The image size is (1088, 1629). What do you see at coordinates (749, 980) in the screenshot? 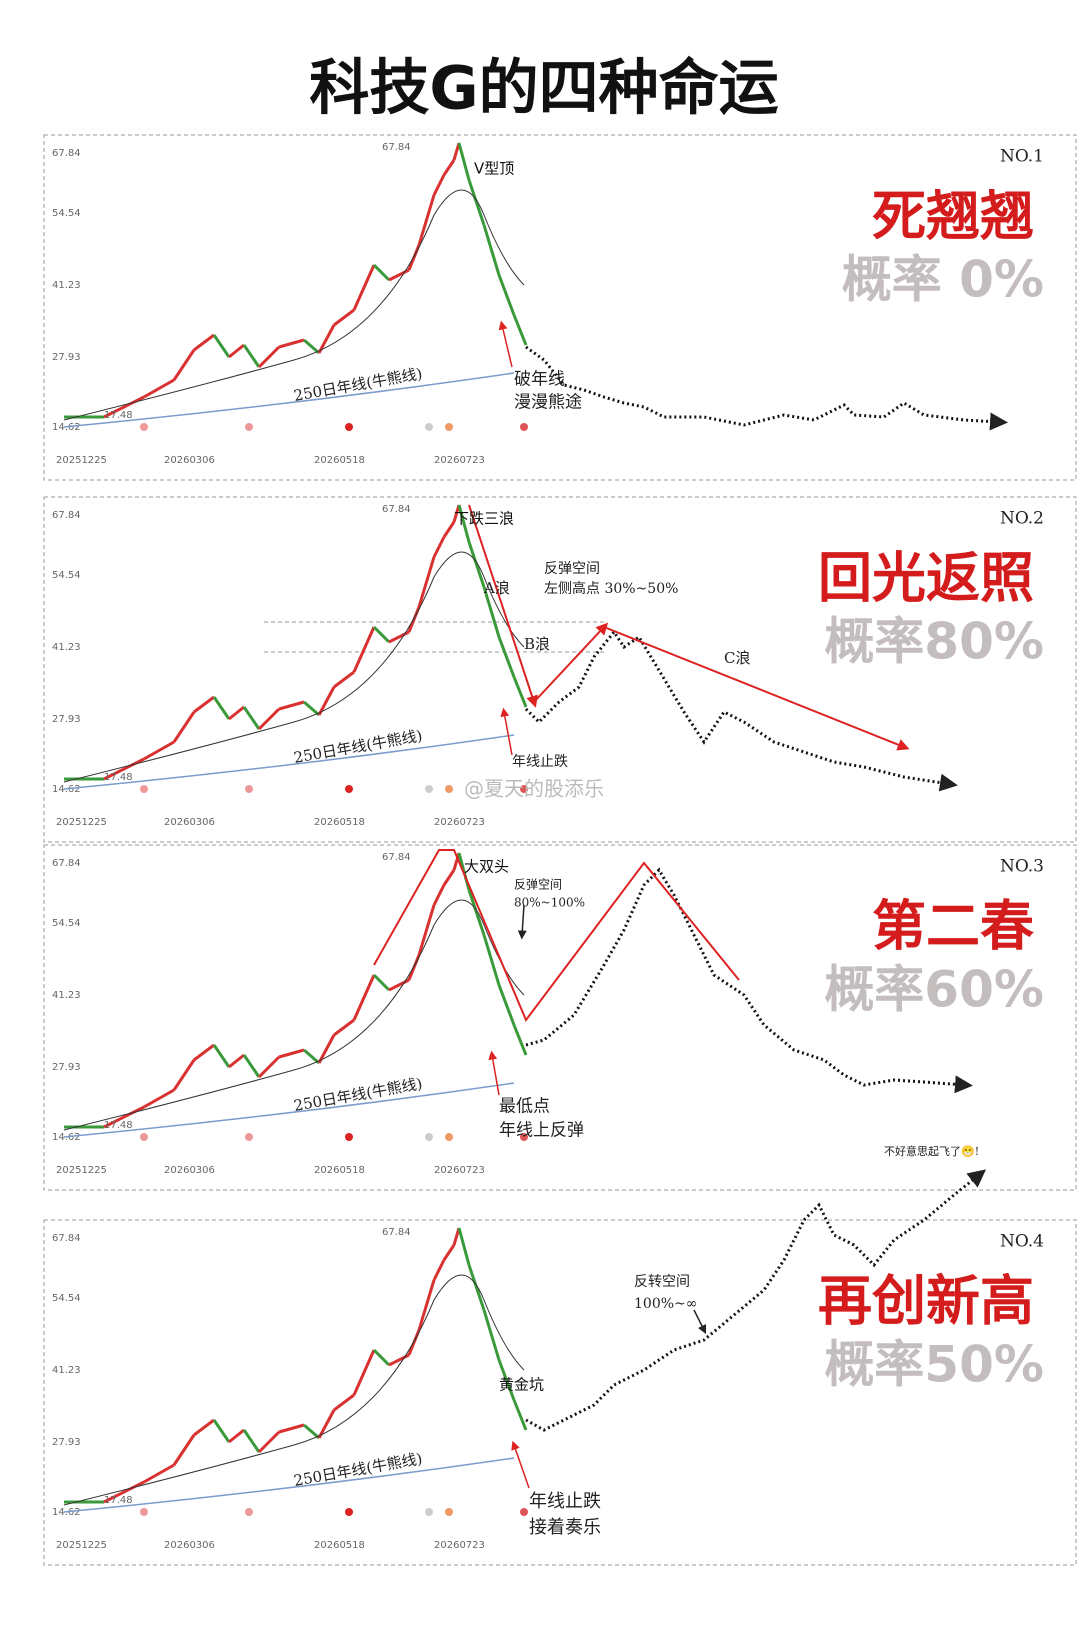
I see `future-path` at bounding box center [749, 980].